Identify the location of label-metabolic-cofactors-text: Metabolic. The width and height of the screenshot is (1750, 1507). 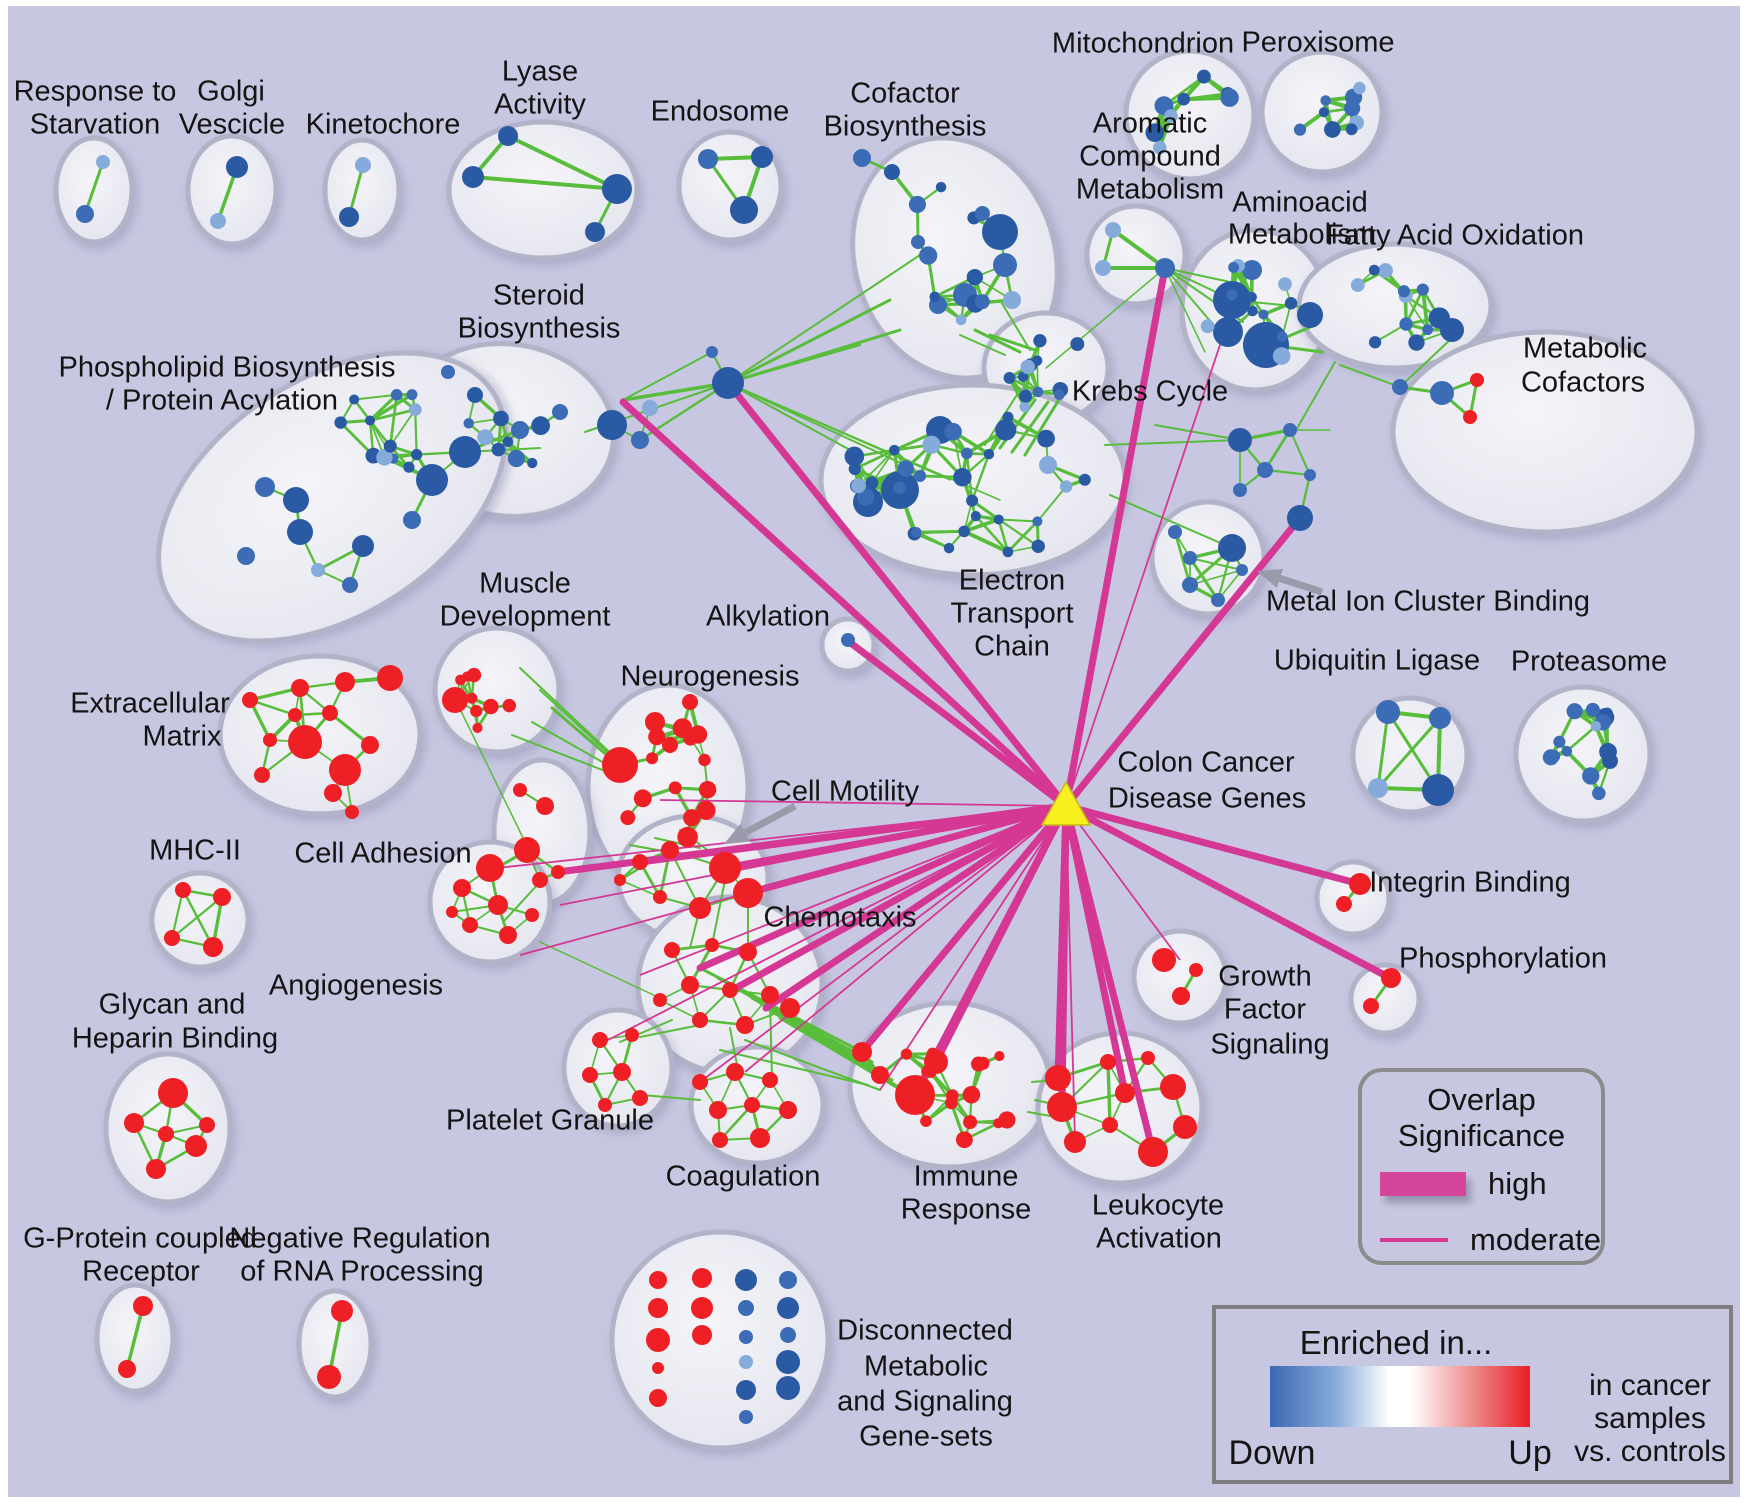
(1585, 349).